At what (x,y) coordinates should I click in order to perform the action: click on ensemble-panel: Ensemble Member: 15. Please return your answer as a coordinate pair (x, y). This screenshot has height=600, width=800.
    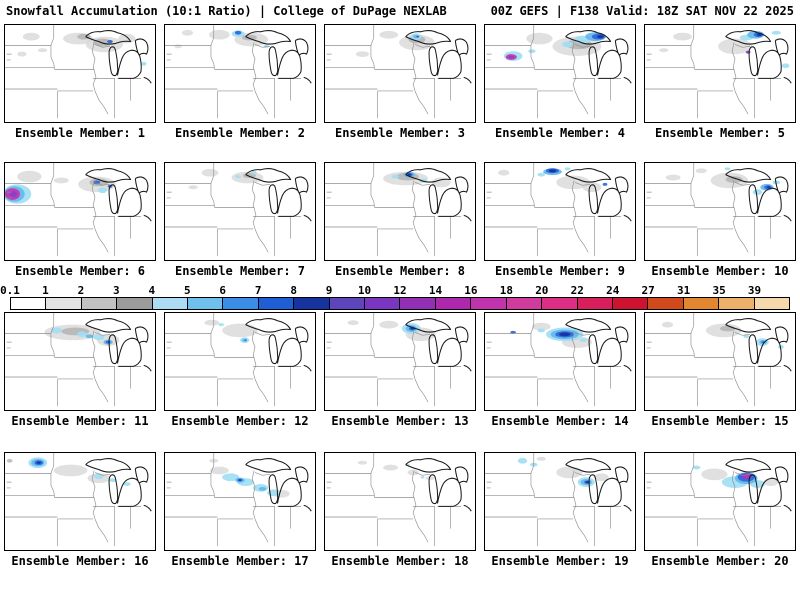
    Looking at the image, I should click on (720, 370).